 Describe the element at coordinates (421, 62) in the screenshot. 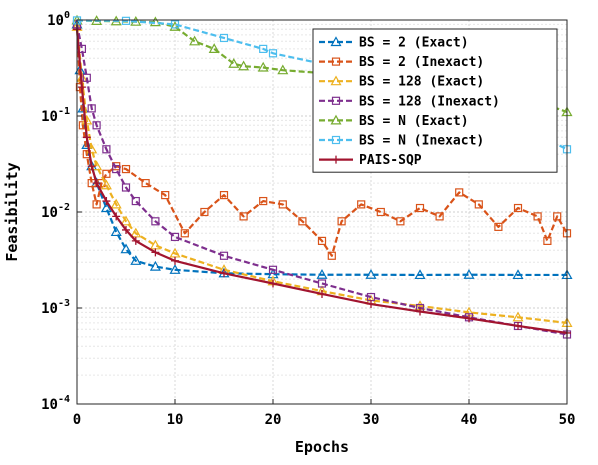

I see `legend-label: BS = 2 (Inexact)` at that location.